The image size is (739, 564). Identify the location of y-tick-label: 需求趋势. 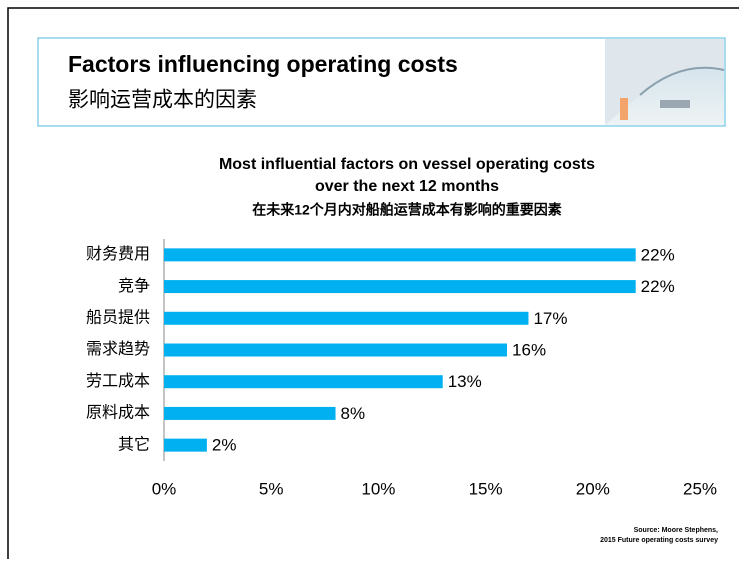
(118, 349).